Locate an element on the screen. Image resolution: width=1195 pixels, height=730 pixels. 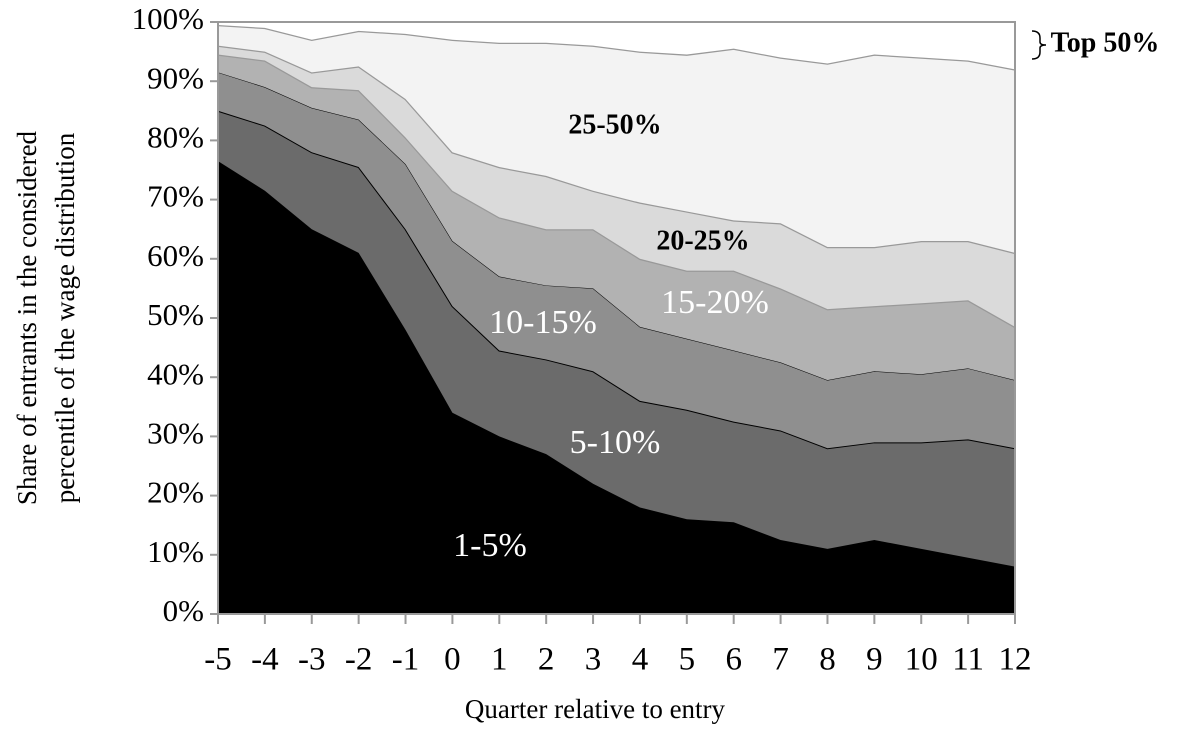
x-tick-label: 8 is located at coordinates (827, 660).